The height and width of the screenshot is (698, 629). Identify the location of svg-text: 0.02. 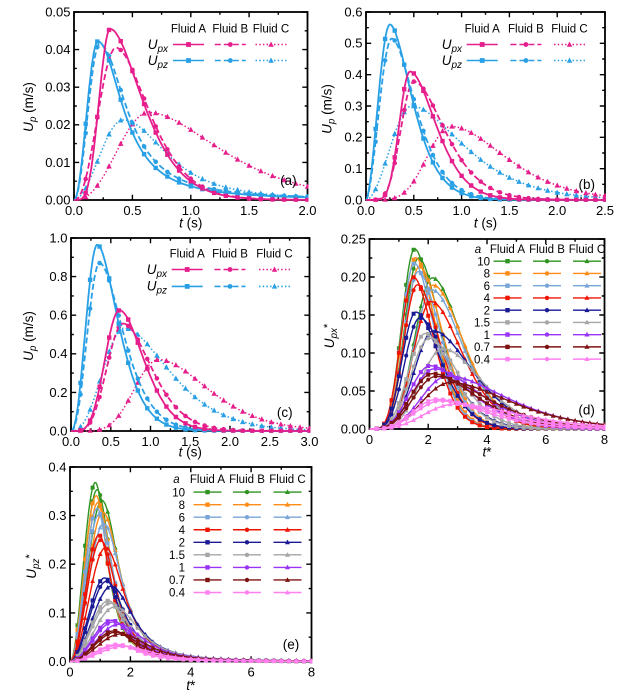
(57, 124).